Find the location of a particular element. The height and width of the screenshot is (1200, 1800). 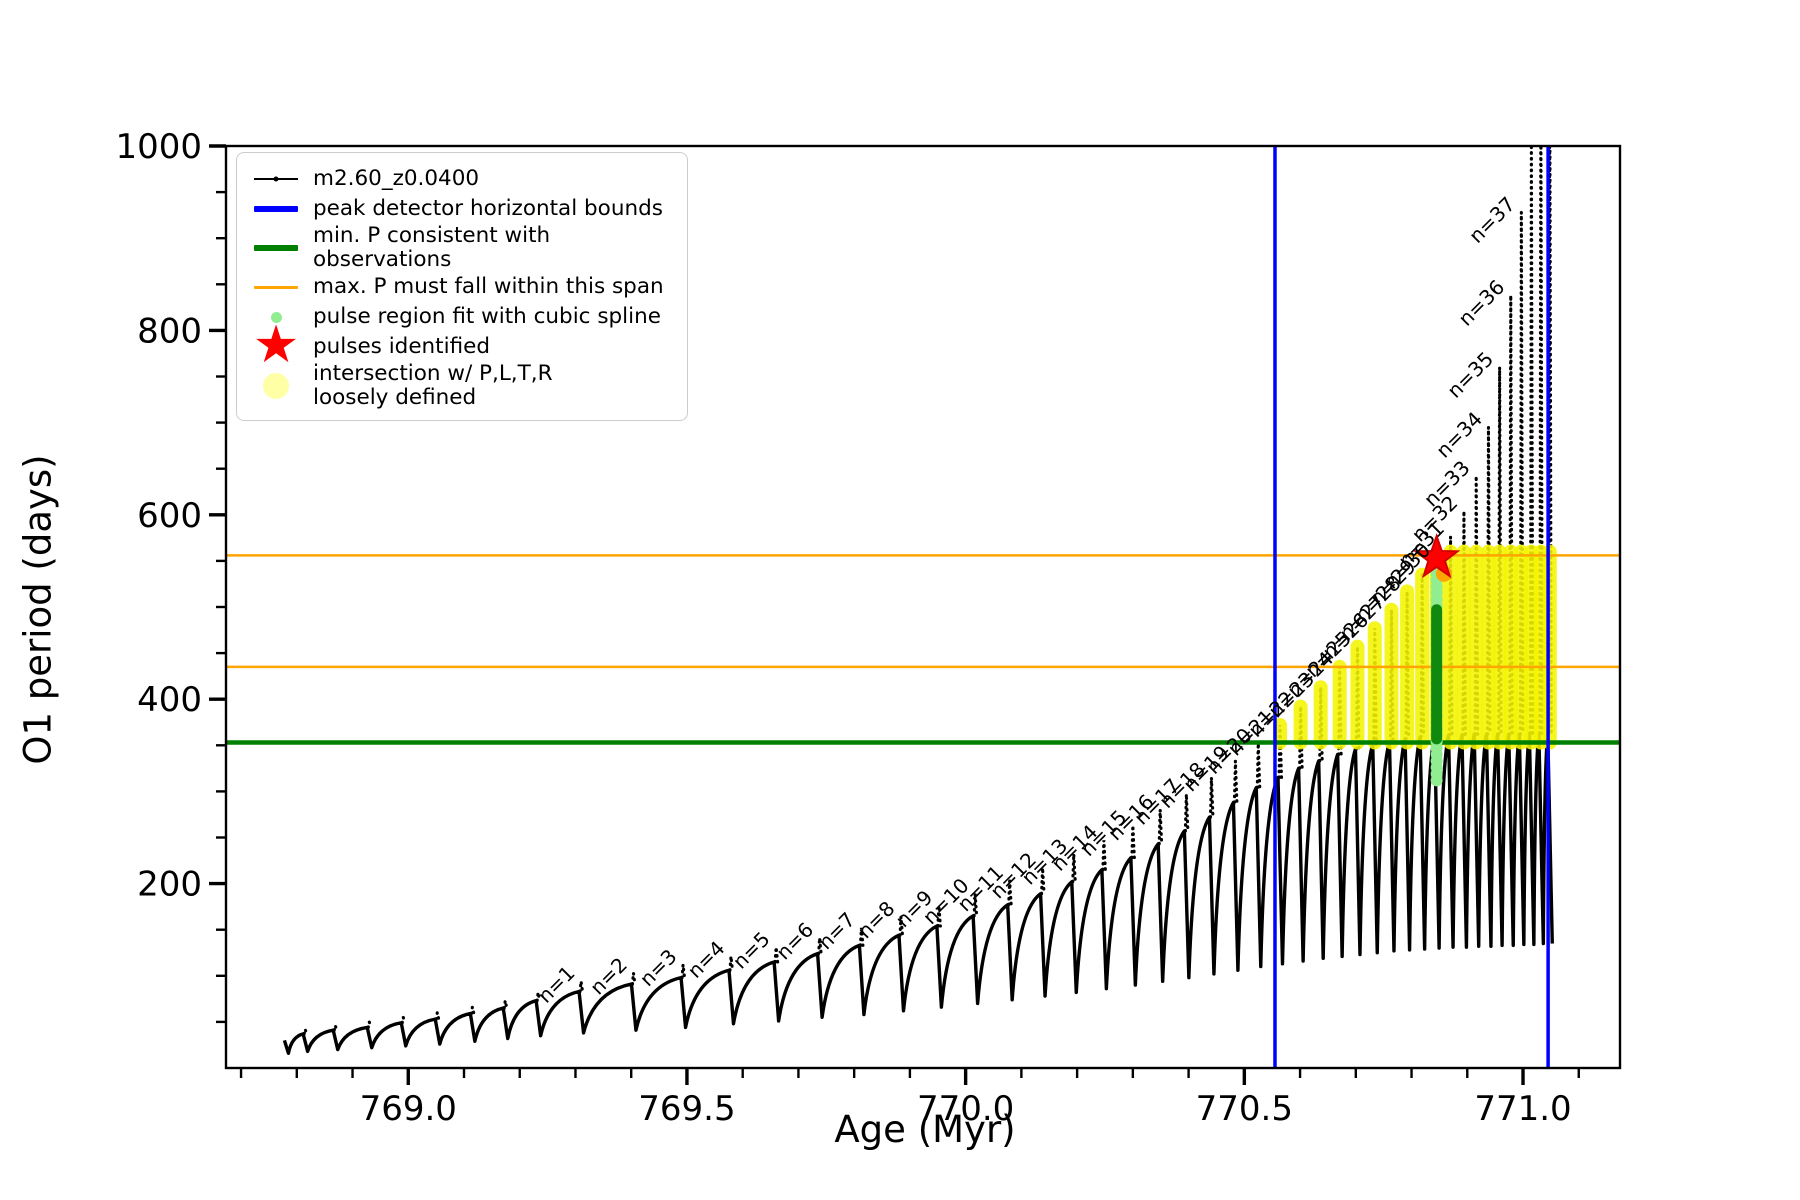

legend-label: min. P consistent with observations is located at coordinates (432, 247).